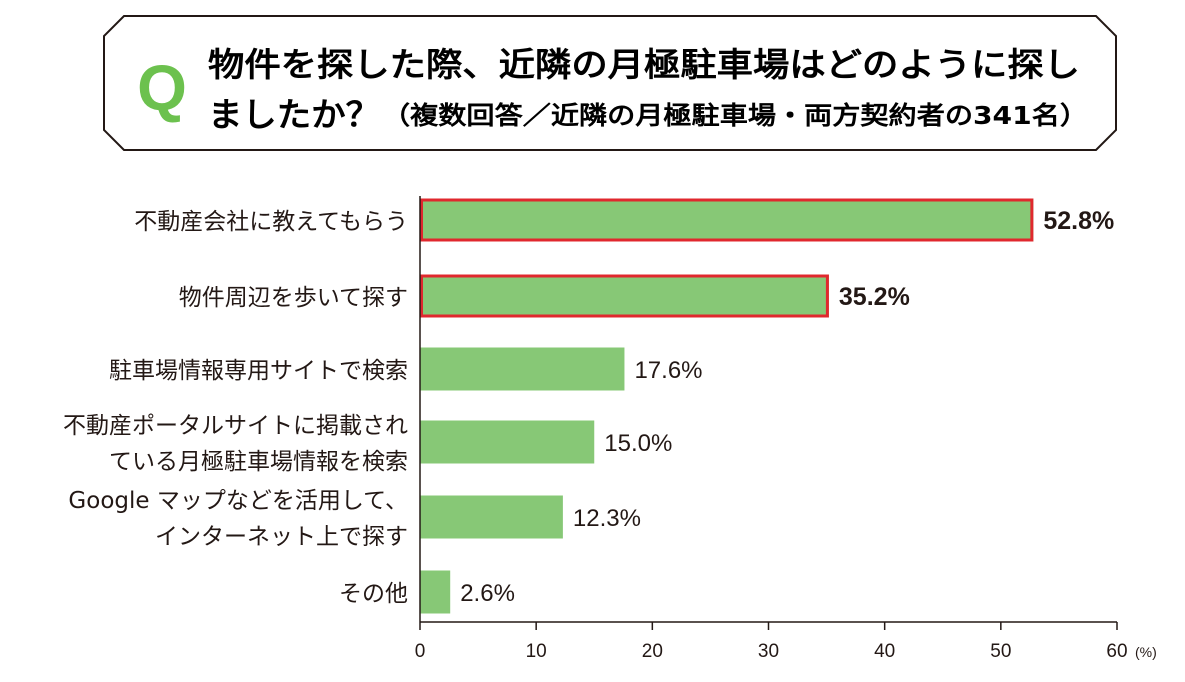 Image resolution: width=1185 pixels, height=682 pixels. What do you see at coordinates (607, 518) in the screenshot?
I see `value-label-5: 12.3%` at bounding box center [607, 518].